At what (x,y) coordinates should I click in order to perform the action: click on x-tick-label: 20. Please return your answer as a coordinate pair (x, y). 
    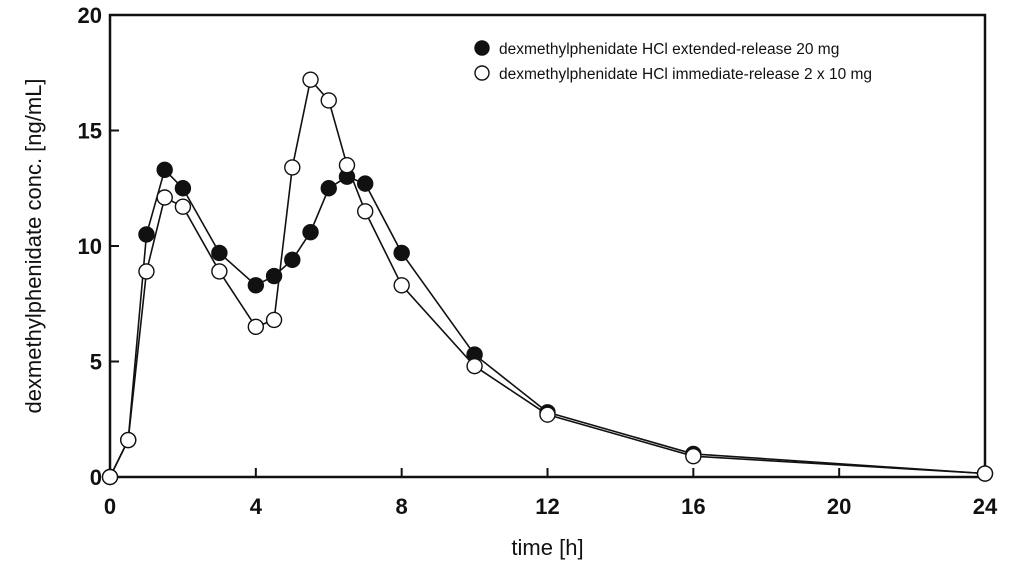
    Looking at the image, I should click on (839, 506).